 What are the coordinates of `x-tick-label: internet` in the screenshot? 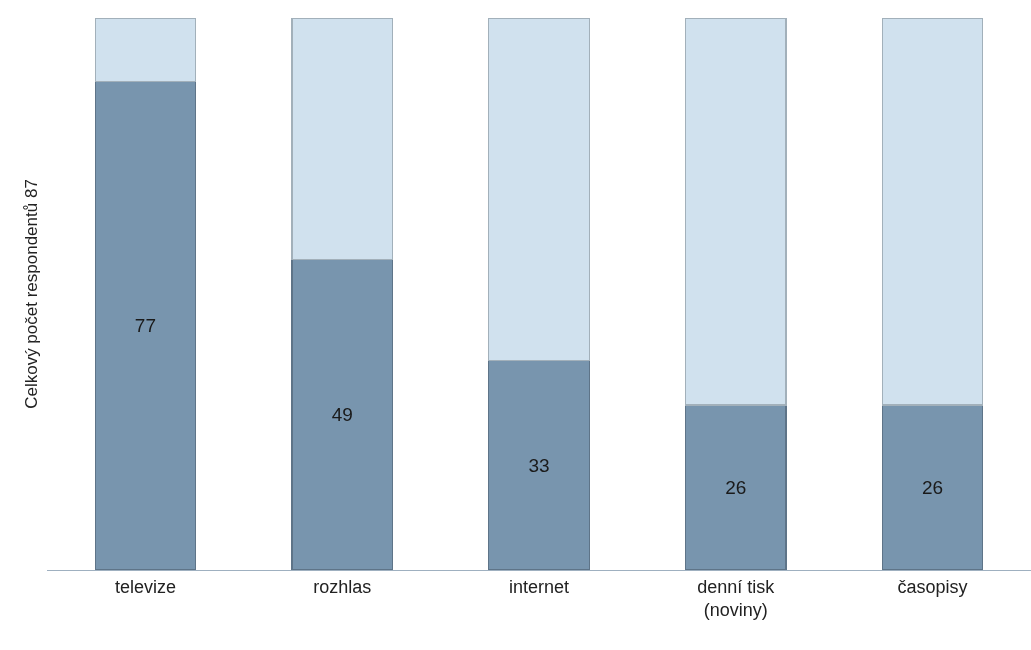 It's located at (539, 586).